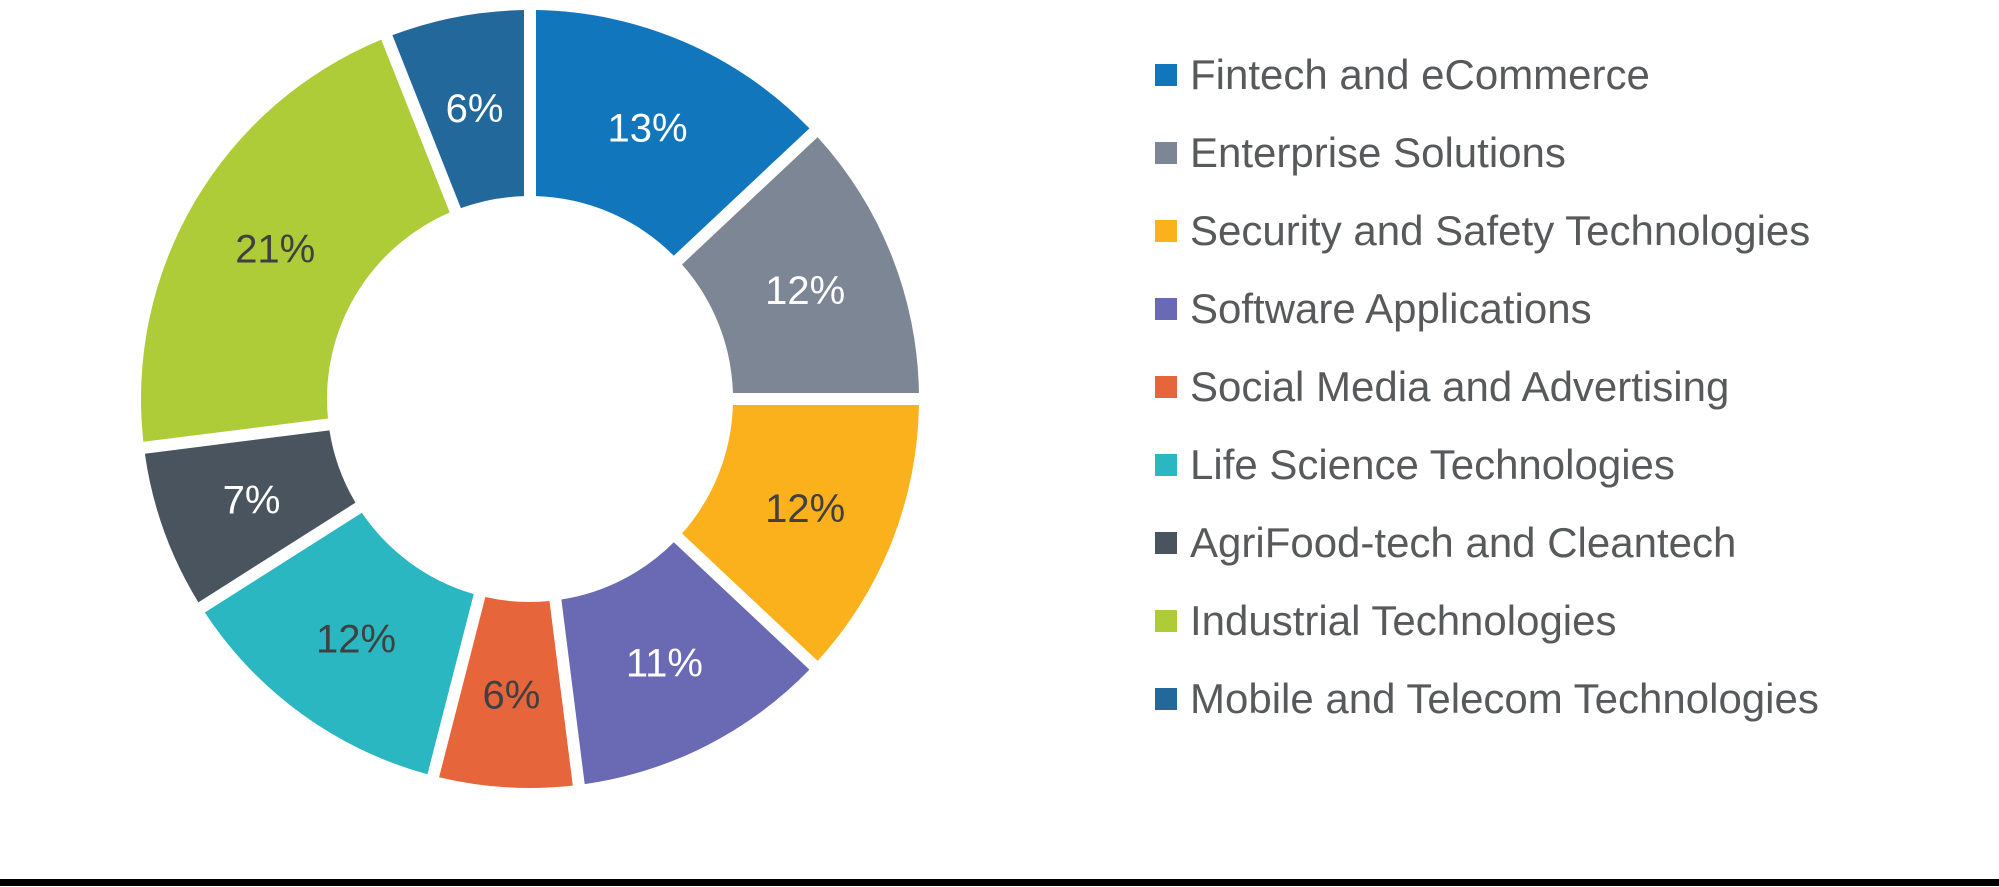 Image resolution: width=1999 pixels, height=887 pixels. I want to click on slice-agrifood-tech-and-cleantech, so click(250, 516).